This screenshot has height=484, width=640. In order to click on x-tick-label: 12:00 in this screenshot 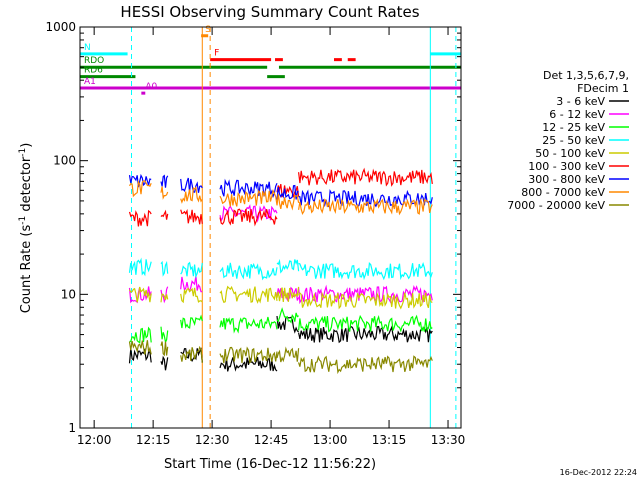, I will do `click(94, 440)`.